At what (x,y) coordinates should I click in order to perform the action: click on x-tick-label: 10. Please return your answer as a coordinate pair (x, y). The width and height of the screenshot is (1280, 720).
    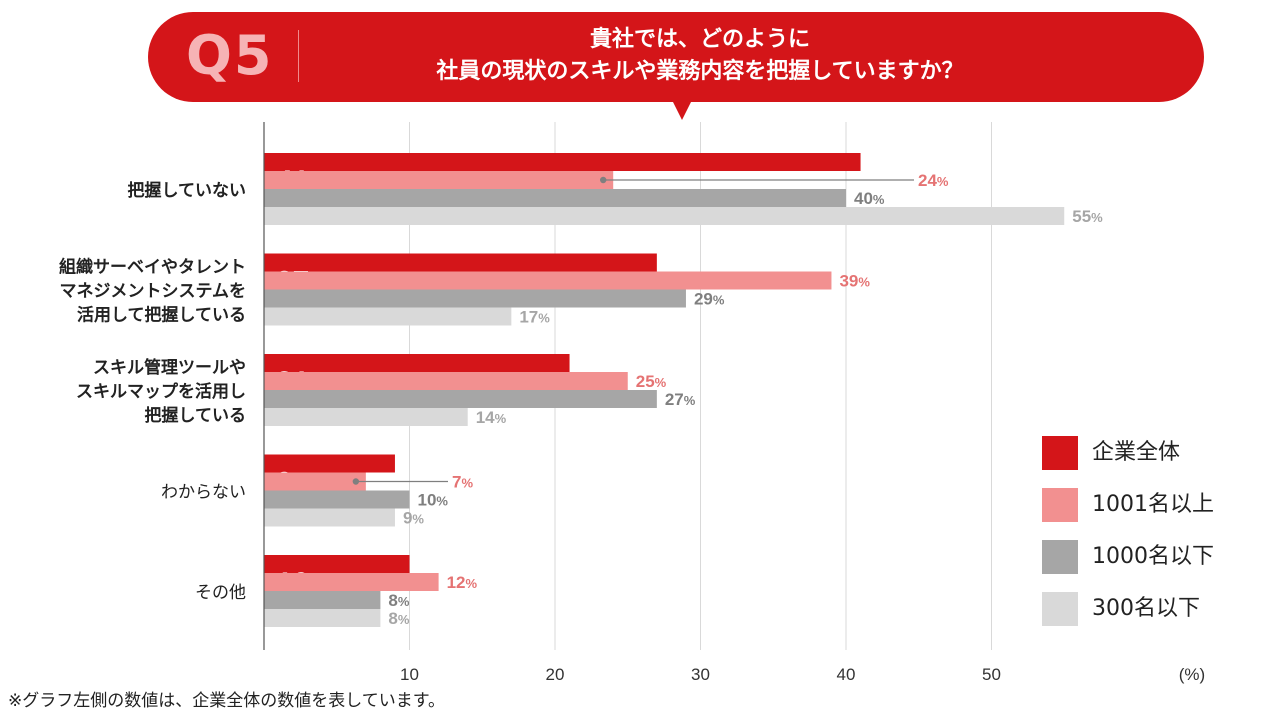
    Looking at the image, I should click on (409, 674).